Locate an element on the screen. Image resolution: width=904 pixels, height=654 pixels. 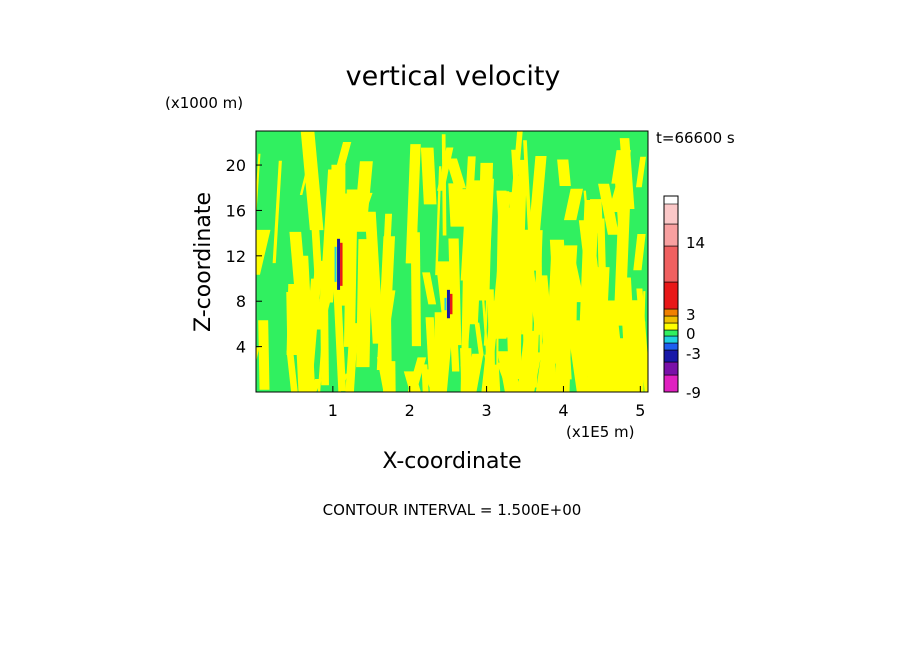
time-label: t=66600 s is located at coordinates (695, 138).